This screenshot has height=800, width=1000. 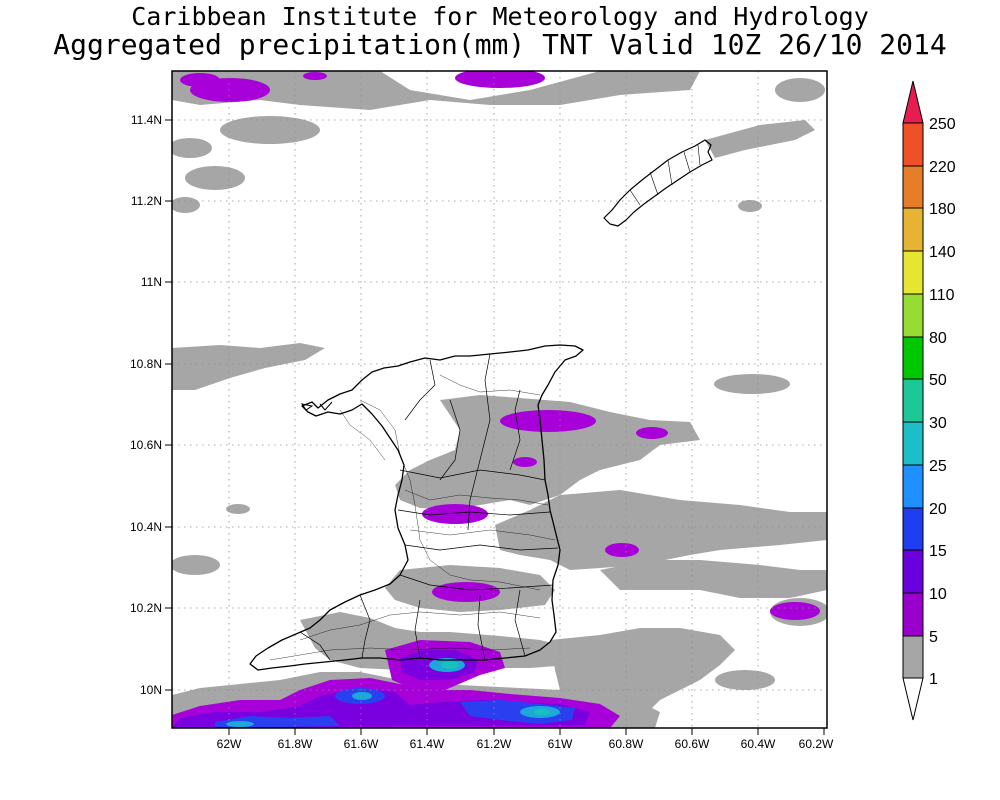 What do you see at coordinates (913, 102) in the screenshot?
I see `colorbar-max-triangle` at bounding box center [913, 102].